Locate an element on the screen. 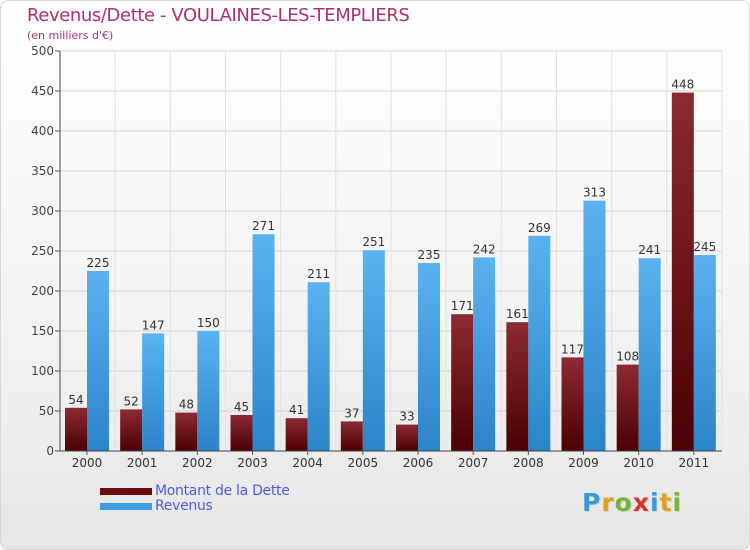 This screenshot has height=550, width=750. data-label-debt: 448 is located at coordinates (682, 85).